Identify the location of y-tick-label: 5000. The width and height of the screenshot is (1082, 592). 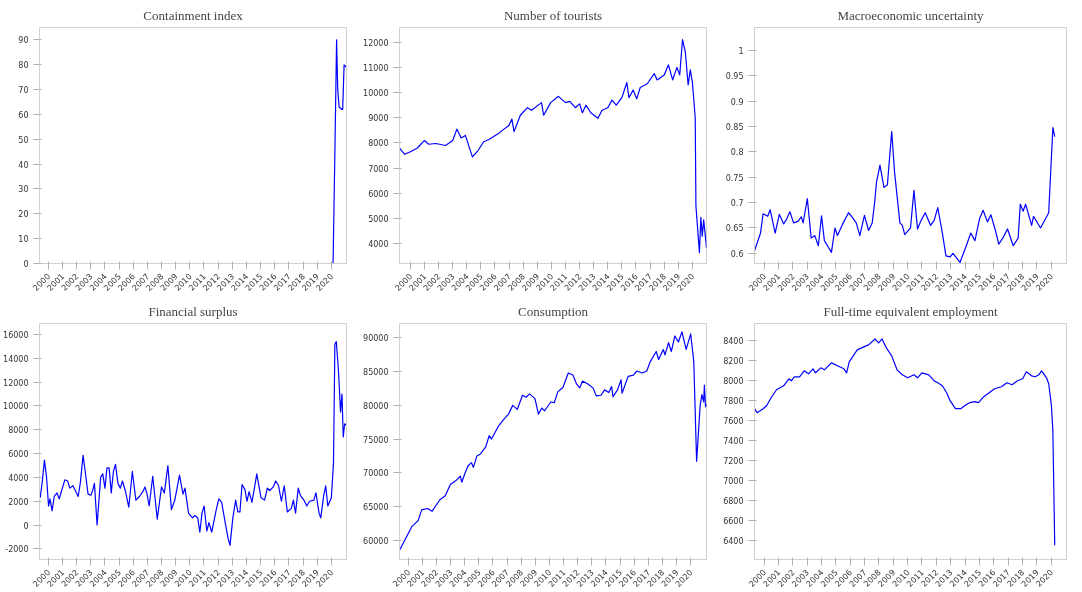
(378, 220).